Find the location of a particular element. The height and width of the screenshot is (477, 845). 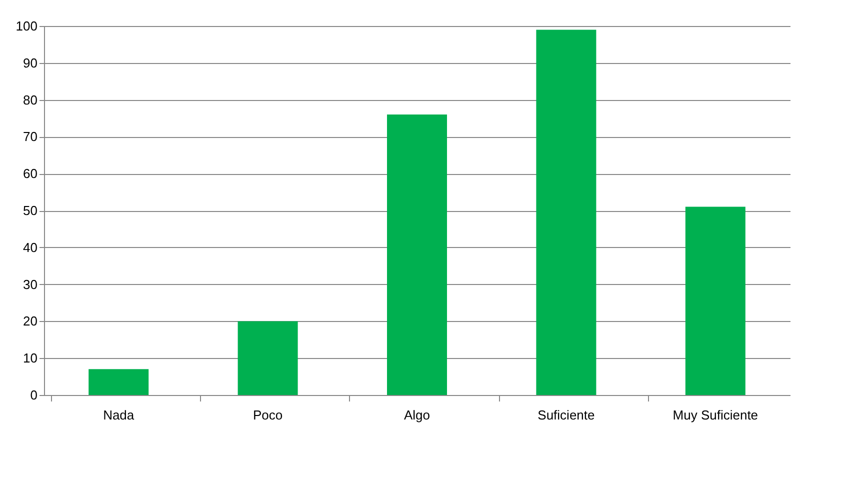

x-tick-label: Nada is located at coordinates (119, 415).